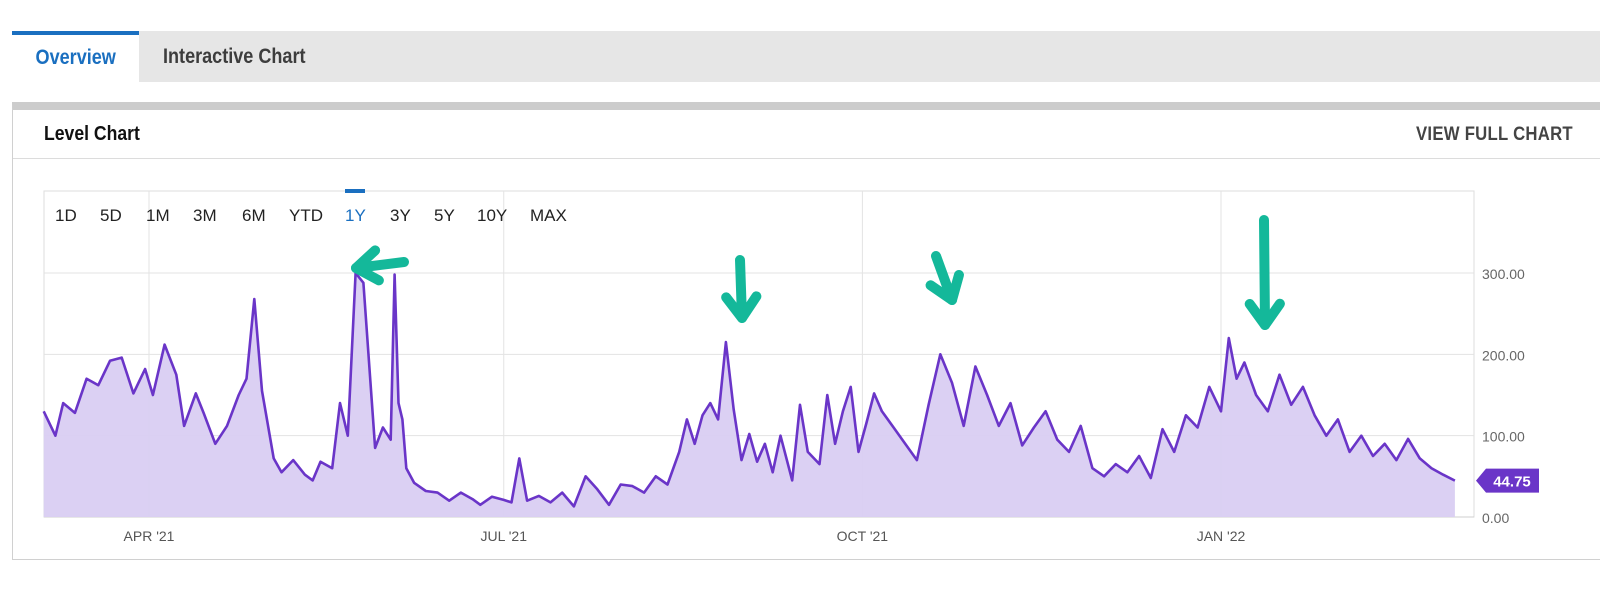 Image resolution: width=1600 pixels, height=601 pixels. What do you see at coordinates (863, 536) in the screenshot?
I see `x-tick-label: OCT '21` at bounding box center [863, 536].